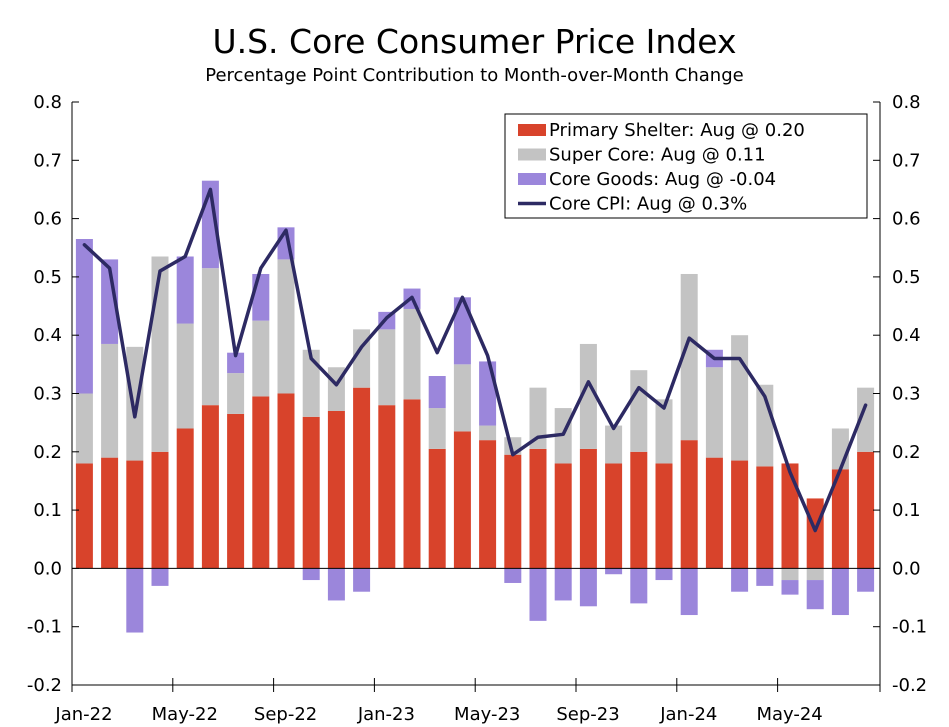 The width and height of the screenshot is (949, 727). Describe the element at coordinates (83, 714) in the screenshot. I see `x-tick-label: Jan-22` at that location.